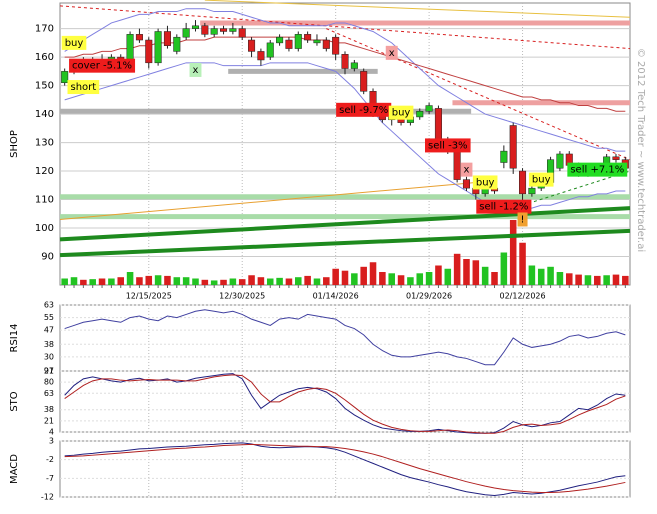 The width and height of the screenshot is (657, 514). Describe the element at coordinates (149, 296) in the screenshot. I see `x-tick-label: 12/15/2025` at that location.